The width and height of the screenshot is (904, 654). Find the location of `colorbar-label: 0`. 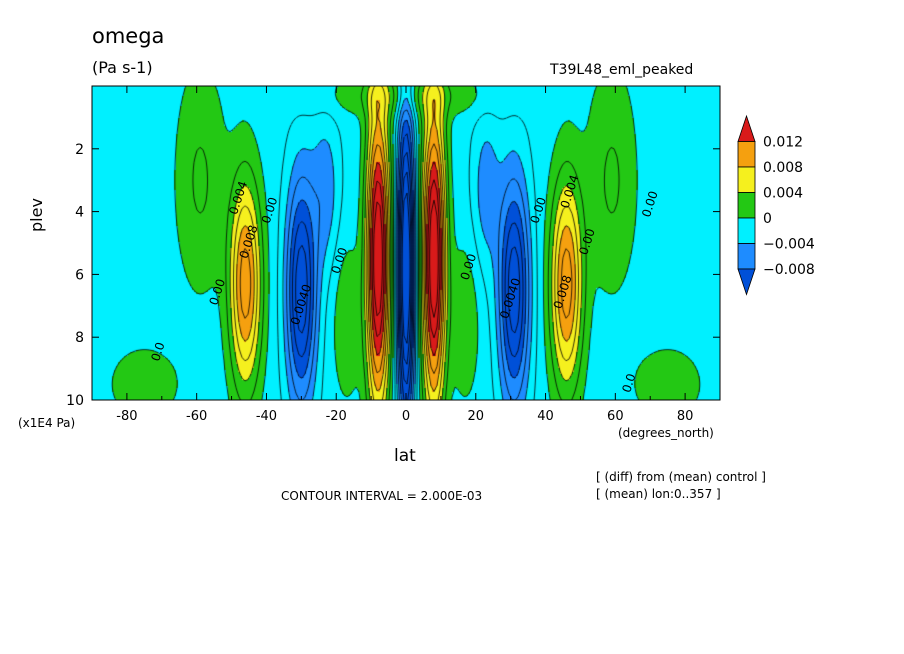

colorbar-label: 0 is located at coordinates (767, 219).